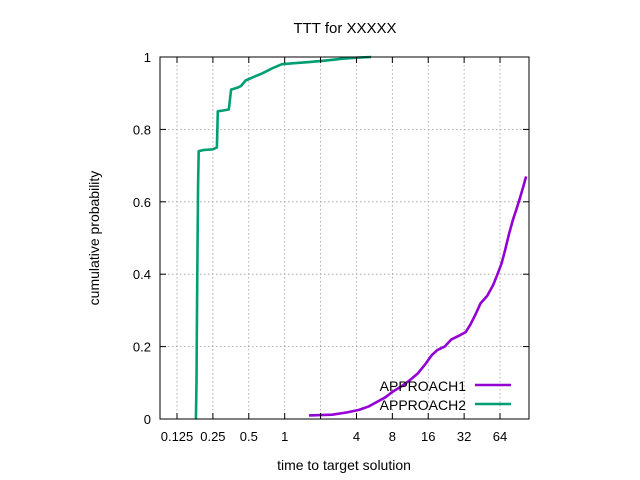  What do you see at coordinates (212, 436) in the screenshot?
I see `x-tick-label: 0.25` at bounding box center [212, 436].